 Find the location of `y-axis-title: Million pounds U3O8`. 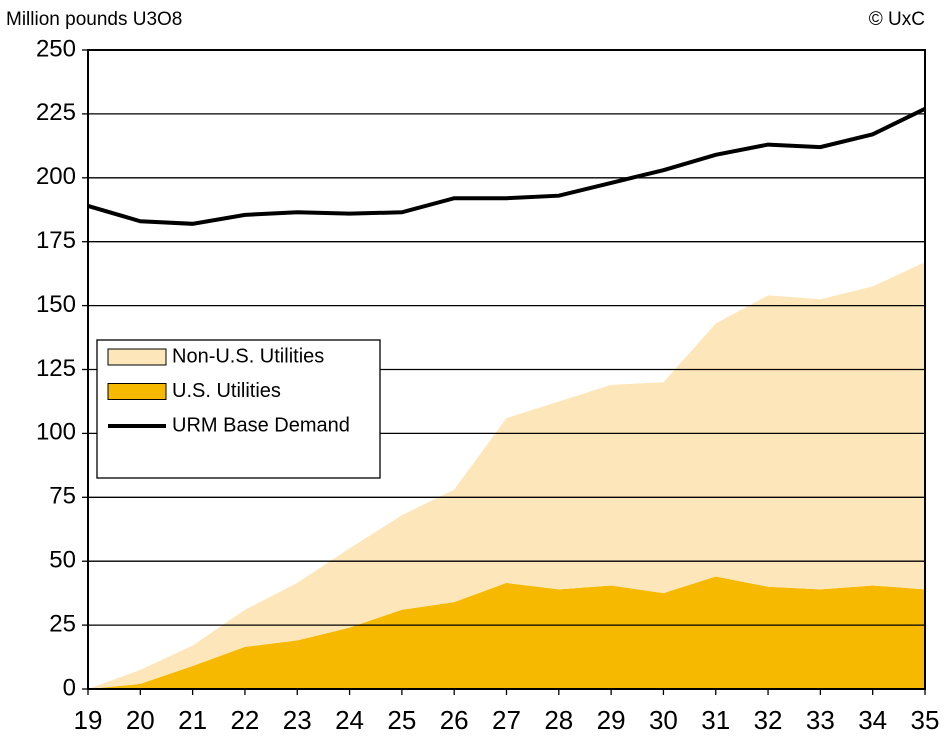

y-axis-title: Million pounds U3O8 is located at coordinates (94, 19).